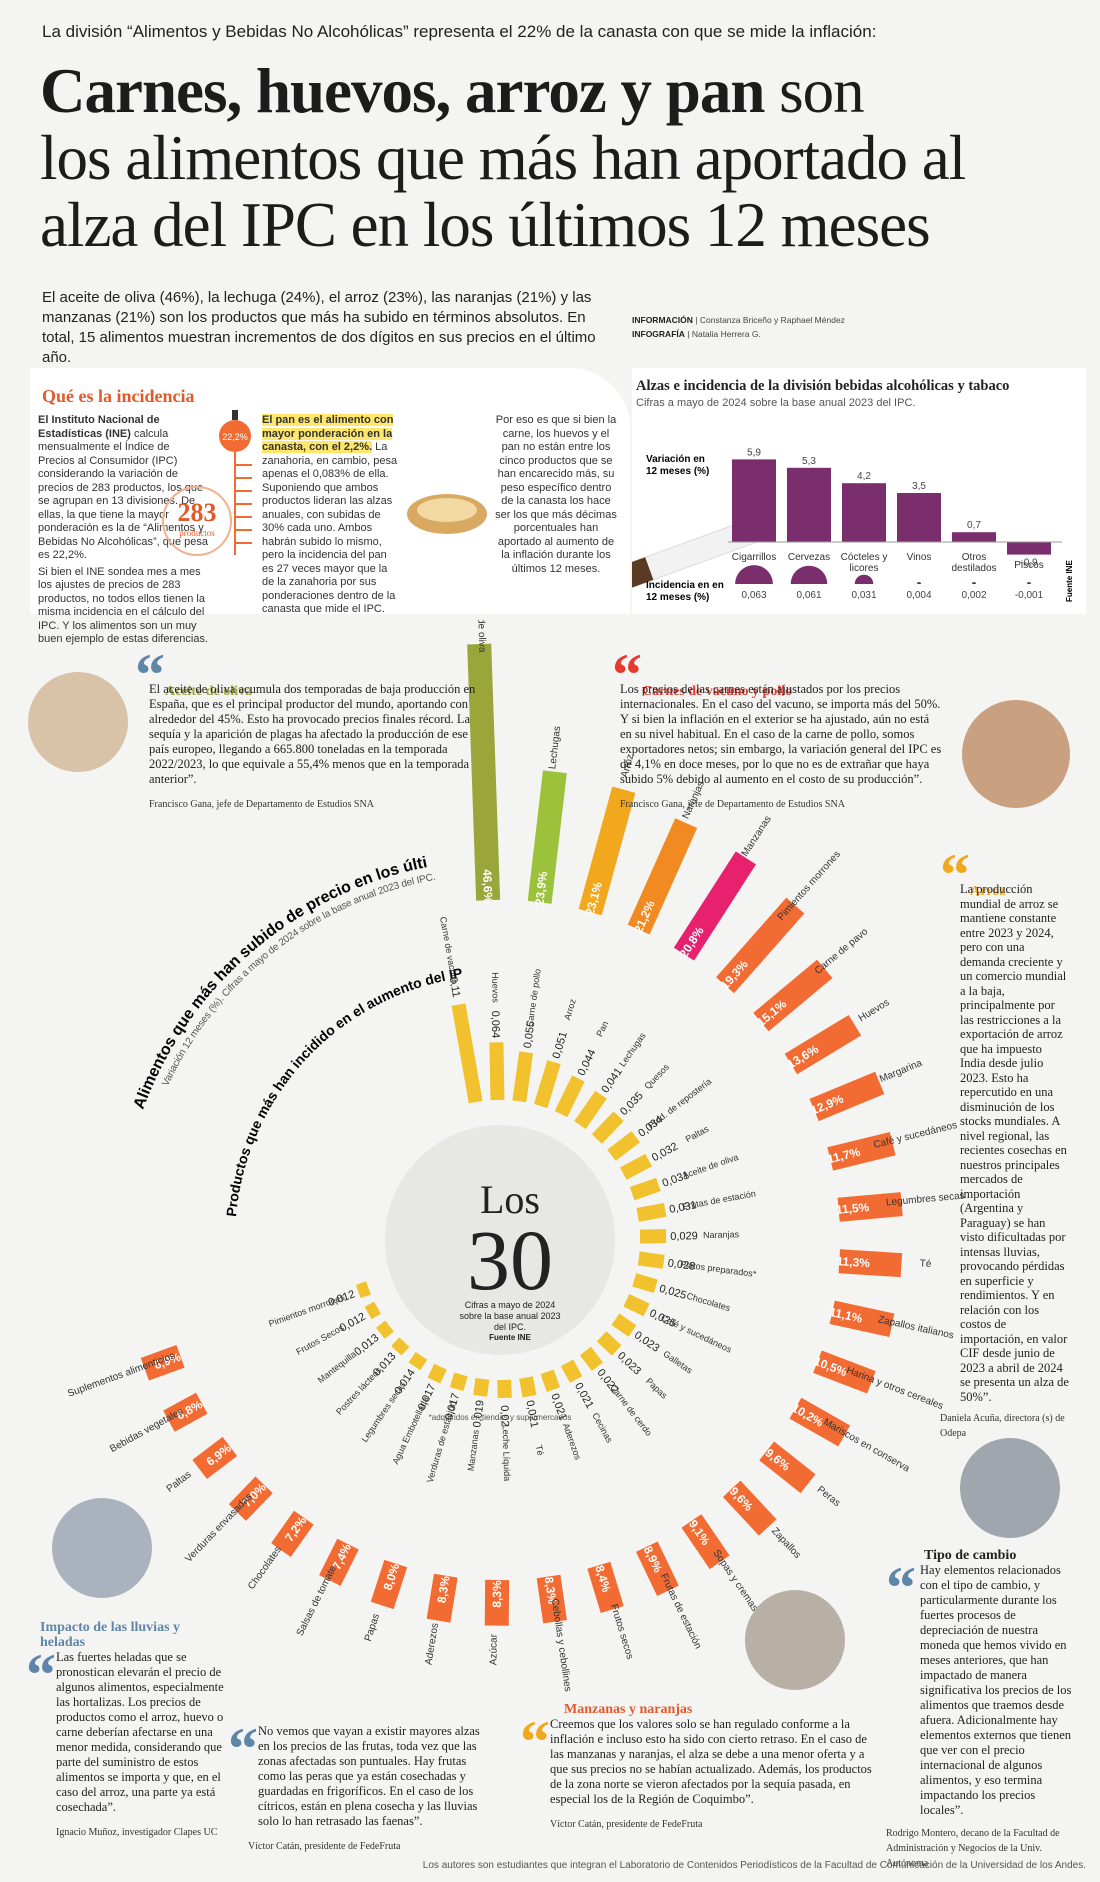 Image resolution: width=1100 pixels, height=1882 pixels. I want to click on alcohol-ylabel-line: 12 meses (%), so click(677, 471).